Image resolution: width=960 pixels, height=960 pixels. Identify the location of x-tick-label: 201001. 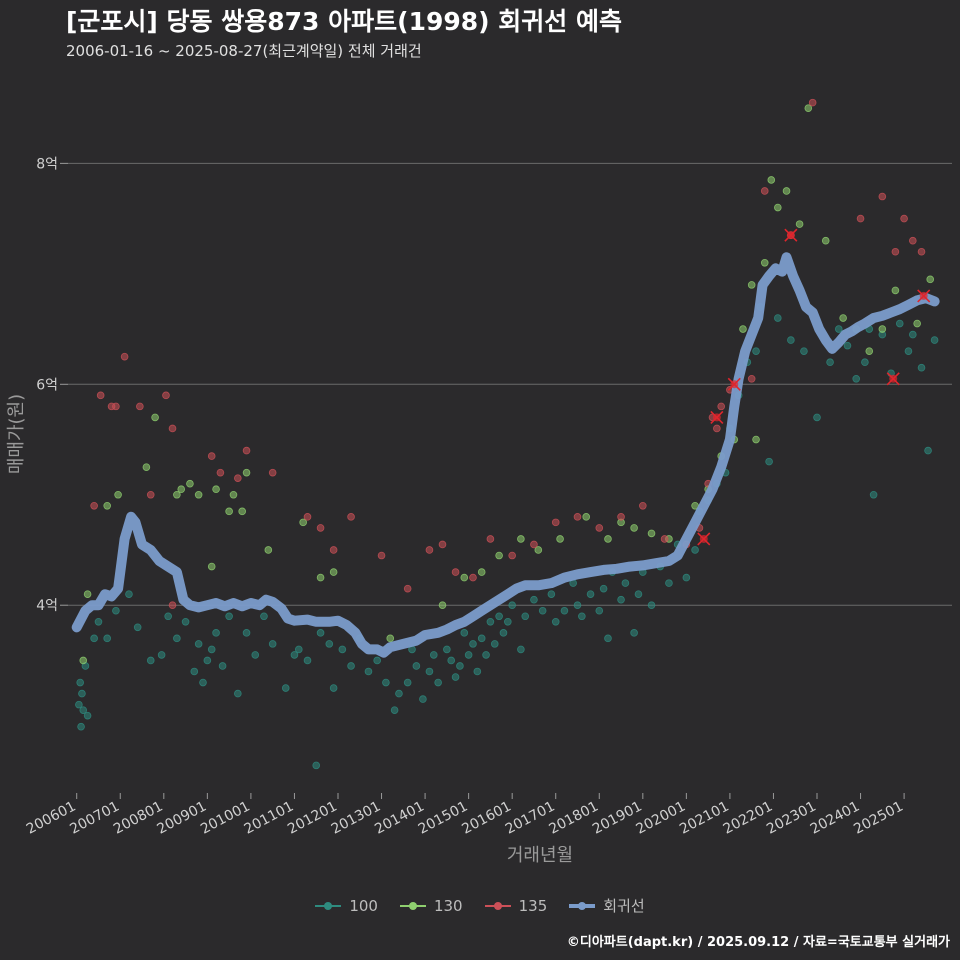
(225, 817).